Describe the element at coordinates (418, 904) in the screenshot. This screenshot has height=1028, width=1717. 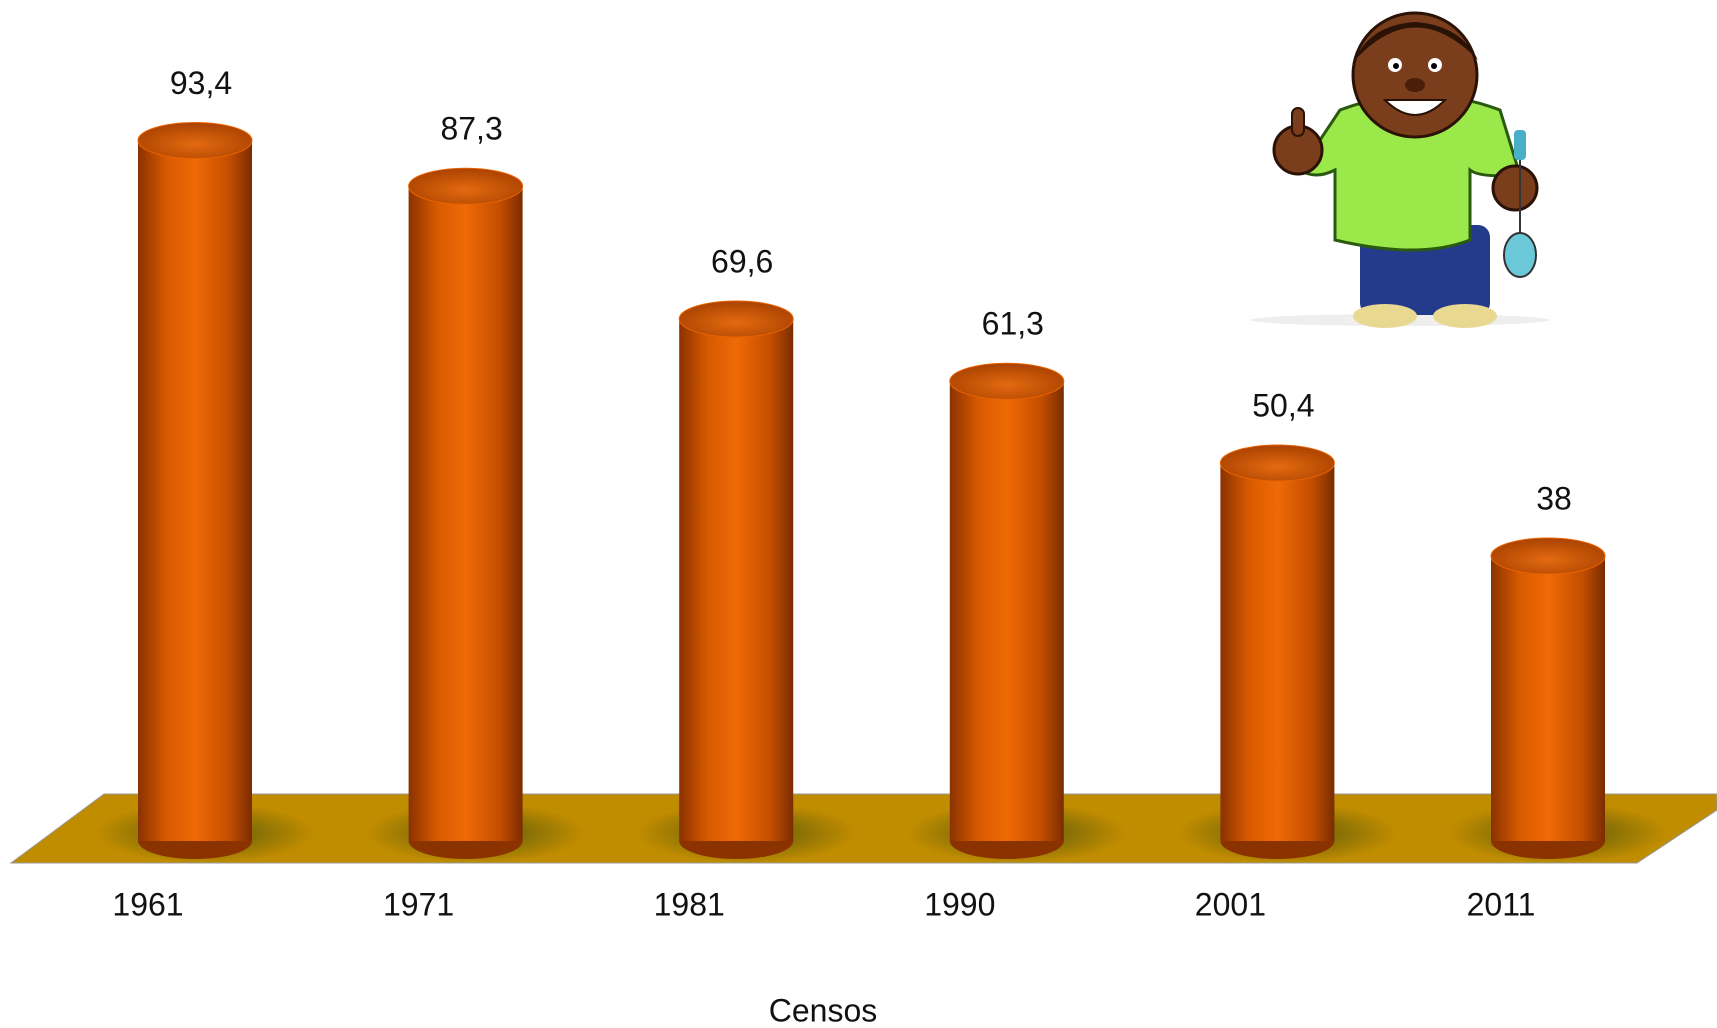
I see `x-tick-label: 1971` at that location.